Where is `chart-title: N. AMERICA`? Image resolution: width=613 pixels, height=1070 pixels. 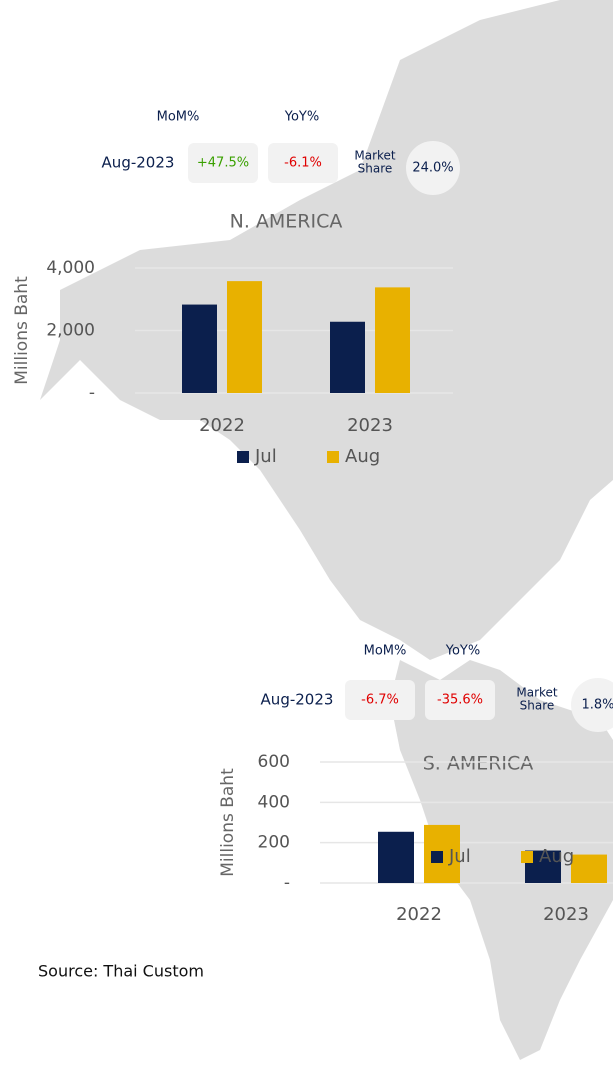
chart-title: N. AMERICA is located at coordinates (286, 222).